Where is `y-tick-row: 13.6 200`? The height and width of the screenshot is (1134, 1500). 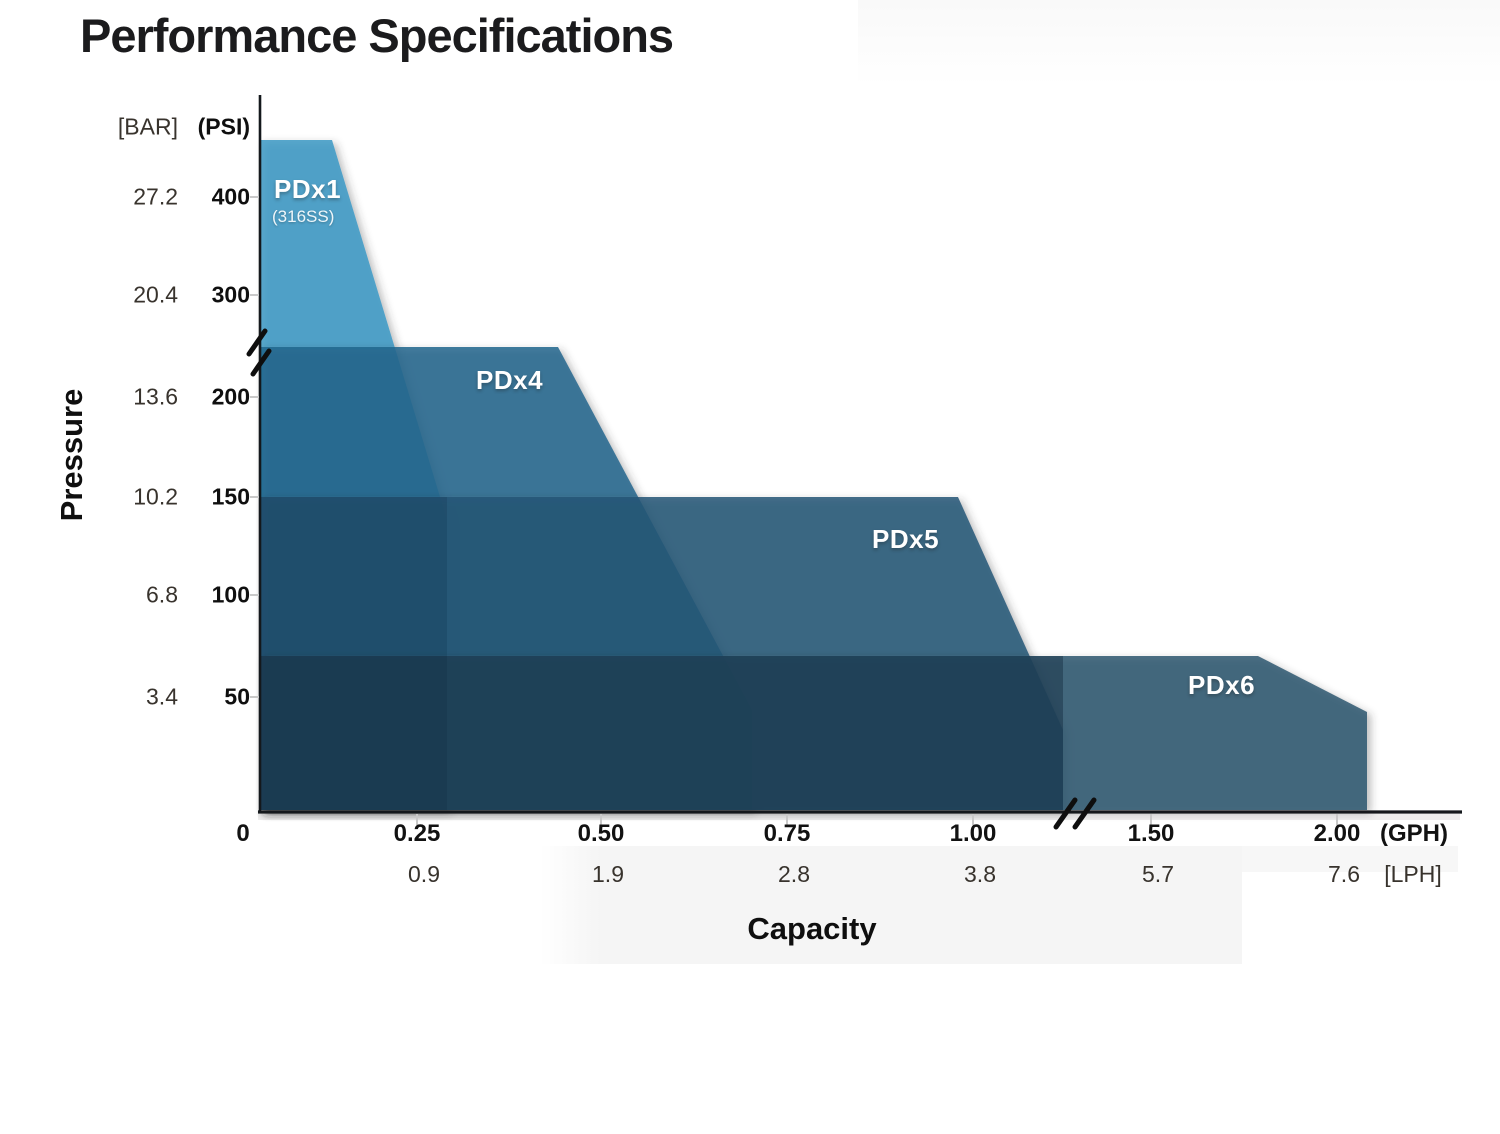 y-tick-row: 13.6 200 is located at coordinates (175, 397).